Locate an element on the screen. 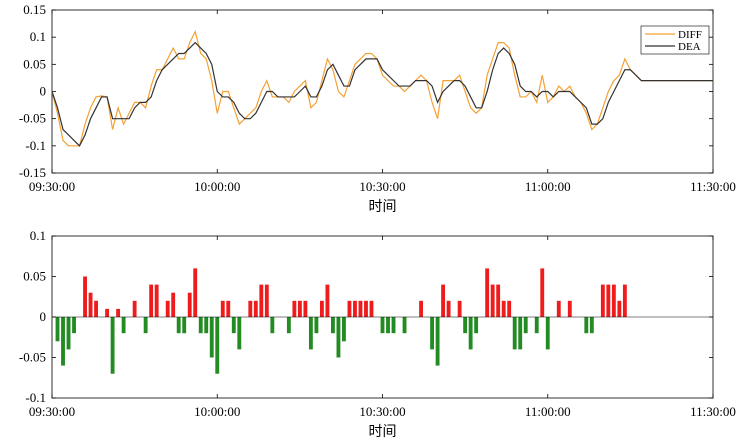 The image size is (744, 443). line-chart-x-tick-label: 11:30:00 is located at coordinates (713, 186).